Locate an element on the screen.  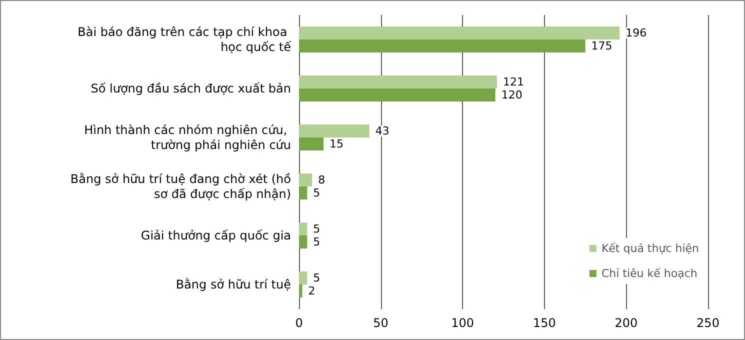
data-label: 2 is located at coordinates (312, 291).